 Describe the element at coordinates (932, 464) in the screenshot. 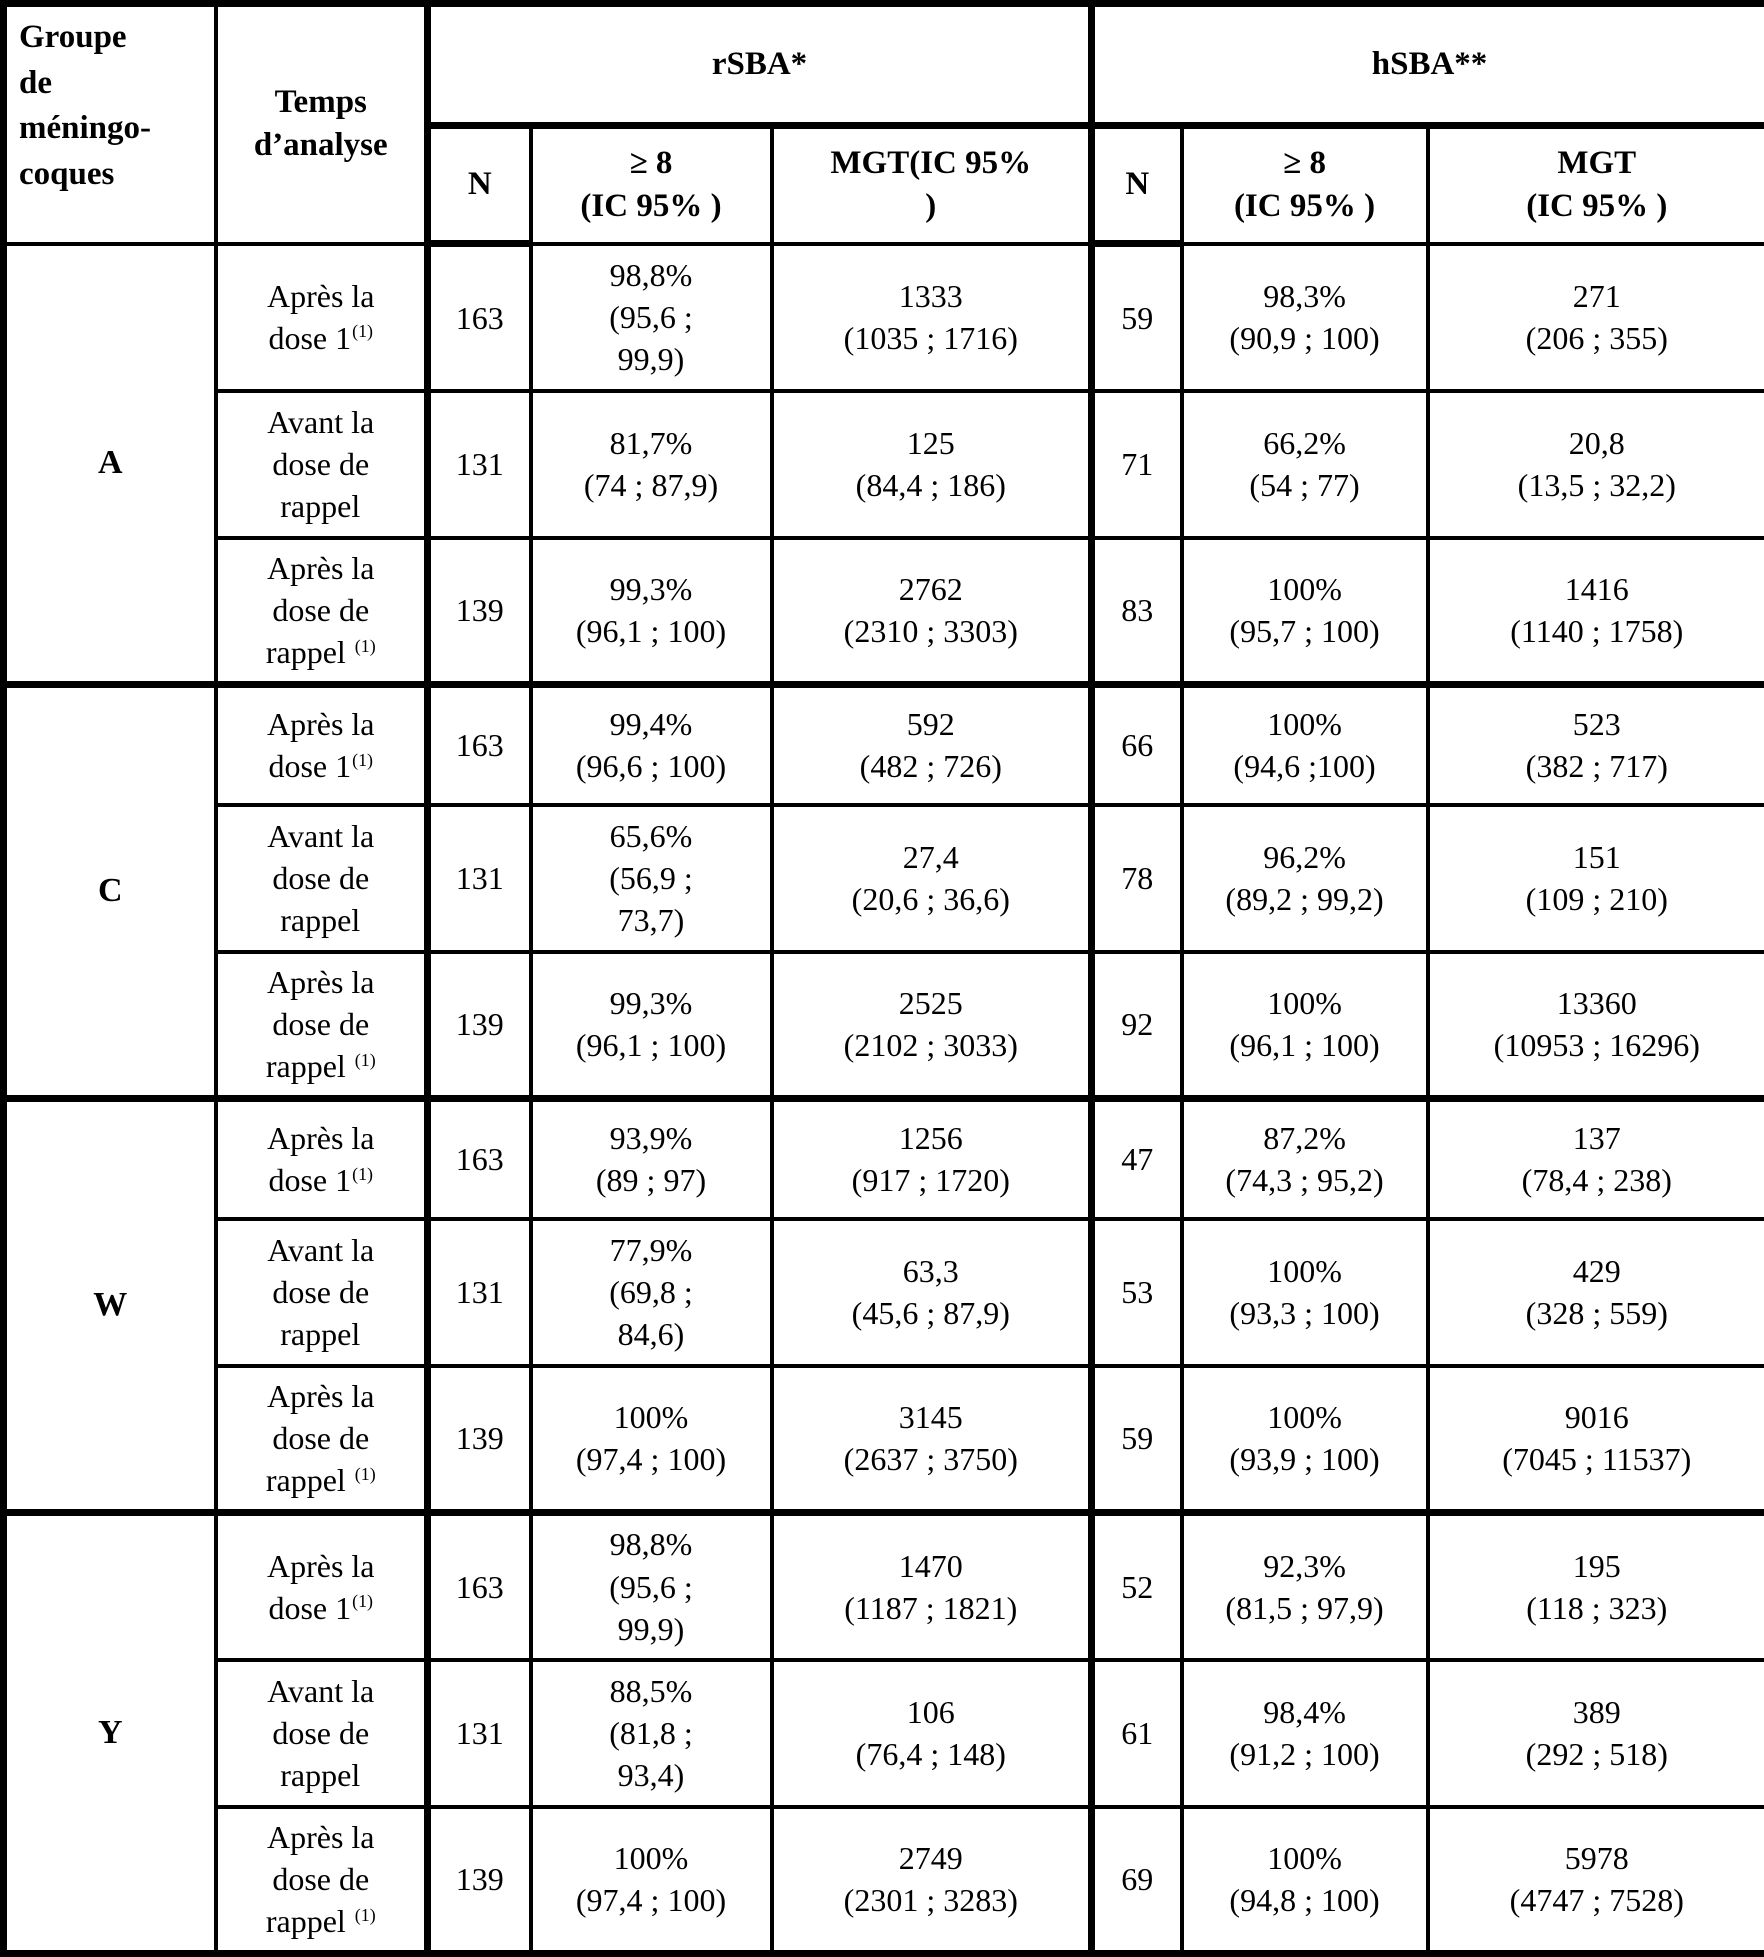

I see `rsba-mgt-cell: 125 (84,4 ; 186)` at that location.